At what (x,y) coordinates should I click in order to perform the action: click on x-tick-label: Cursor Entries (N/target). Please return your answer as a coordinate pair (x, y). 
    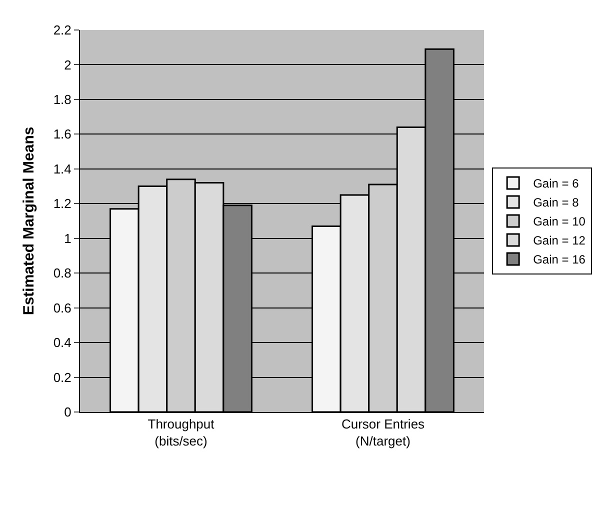
    Looking at the image, I should click on (383, 432).